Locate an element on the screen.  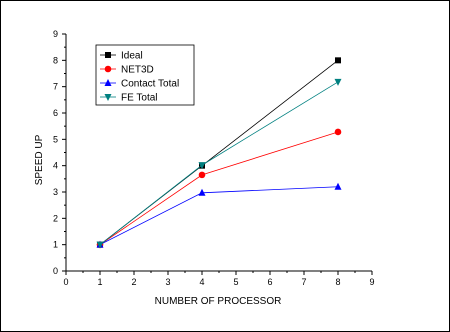
x-tick-label: 5 is located at coordinates (235, 282).